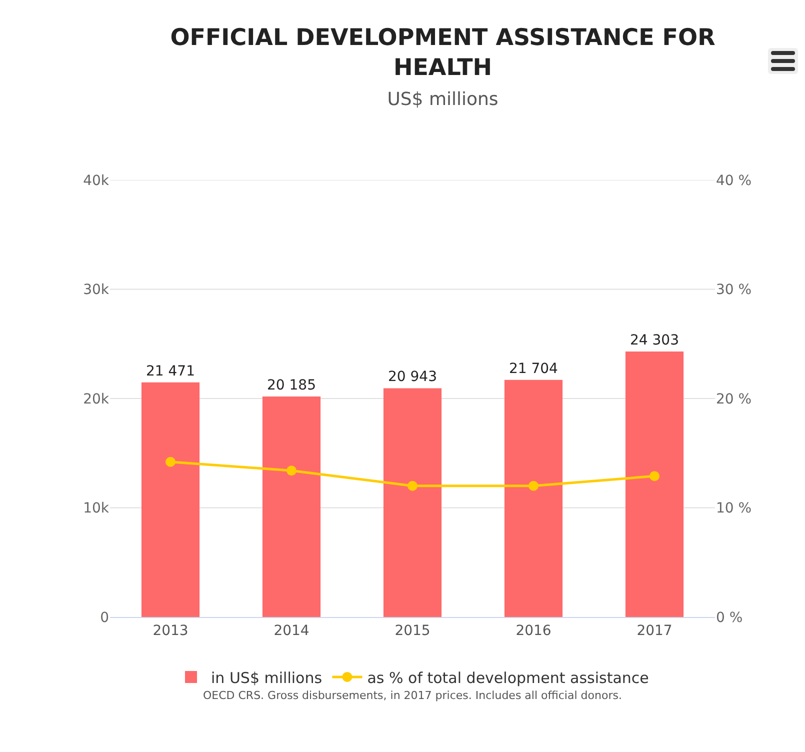 The width and height of the screenshot is (805, 752). I want to click on chart-subtitle: US$ millions, so click(442, 99).